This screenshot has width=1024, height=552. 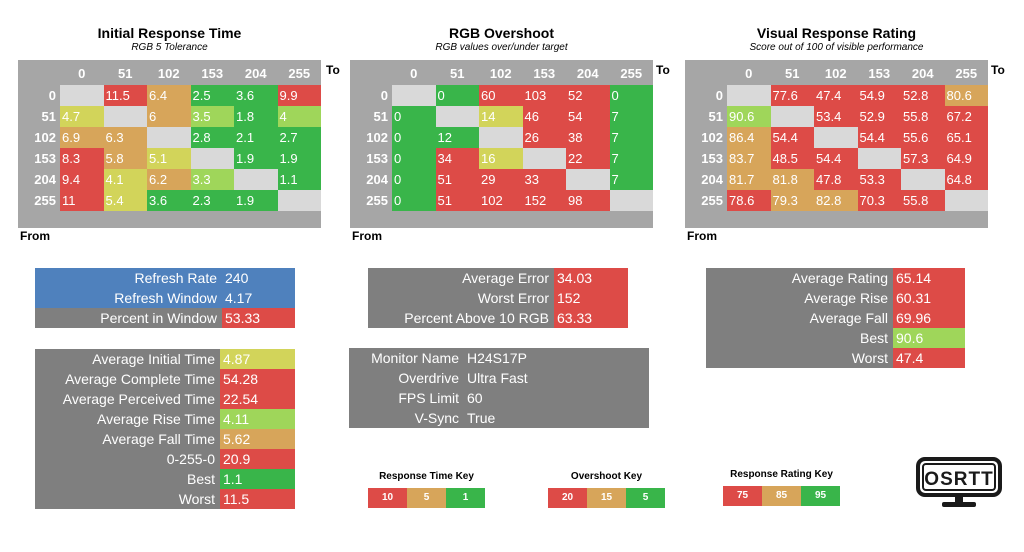 I want to click on heatmap-cell: 14, so click(x=501, y=116).